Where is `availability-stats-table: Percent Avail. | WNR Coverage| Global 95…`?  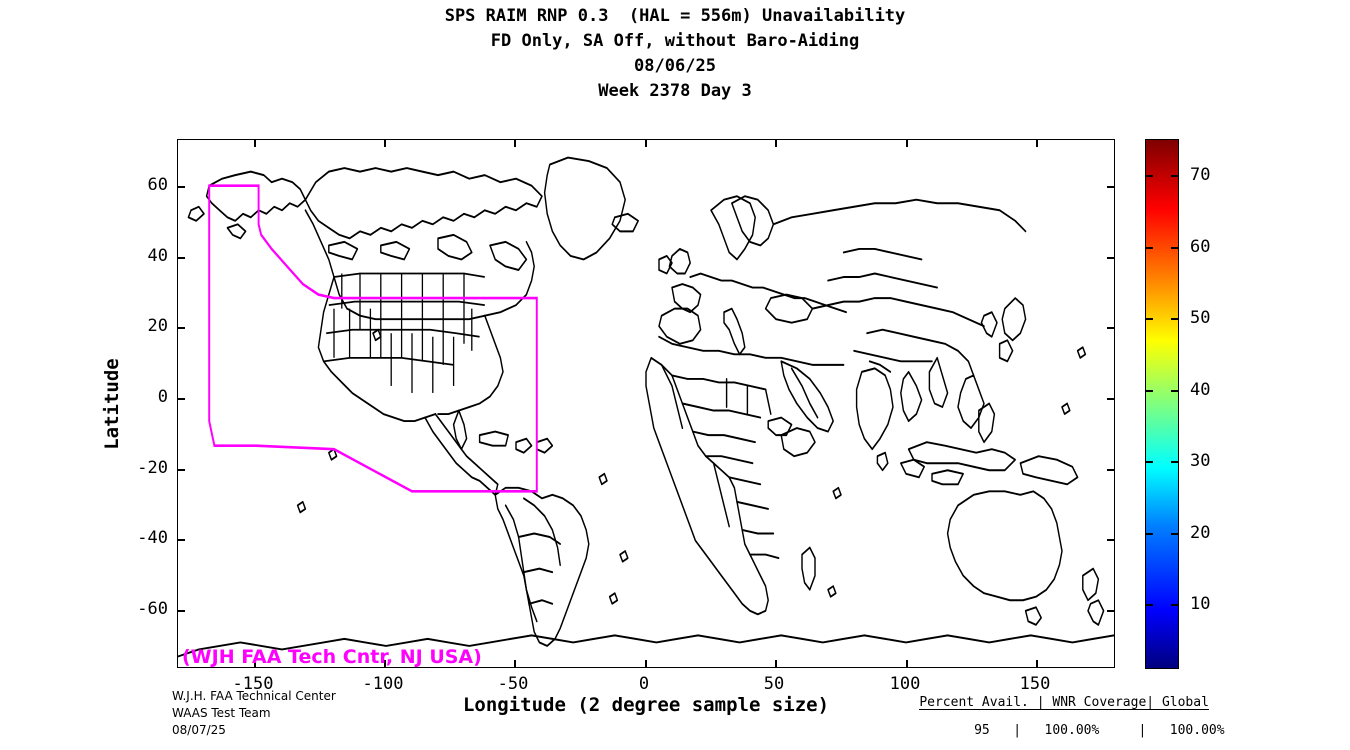
availability-stats-table: Percent Avail. | WNR Coverage| Global 95… is located at coordinates (1056, 716).